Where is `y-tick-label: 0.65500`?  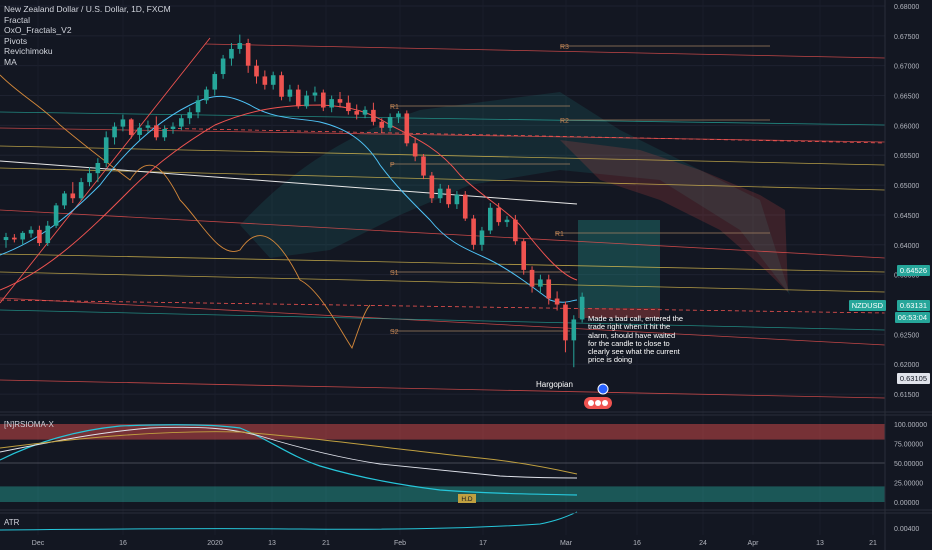
y-tick-label: 0.65500 is located at coordinates (906, 156).